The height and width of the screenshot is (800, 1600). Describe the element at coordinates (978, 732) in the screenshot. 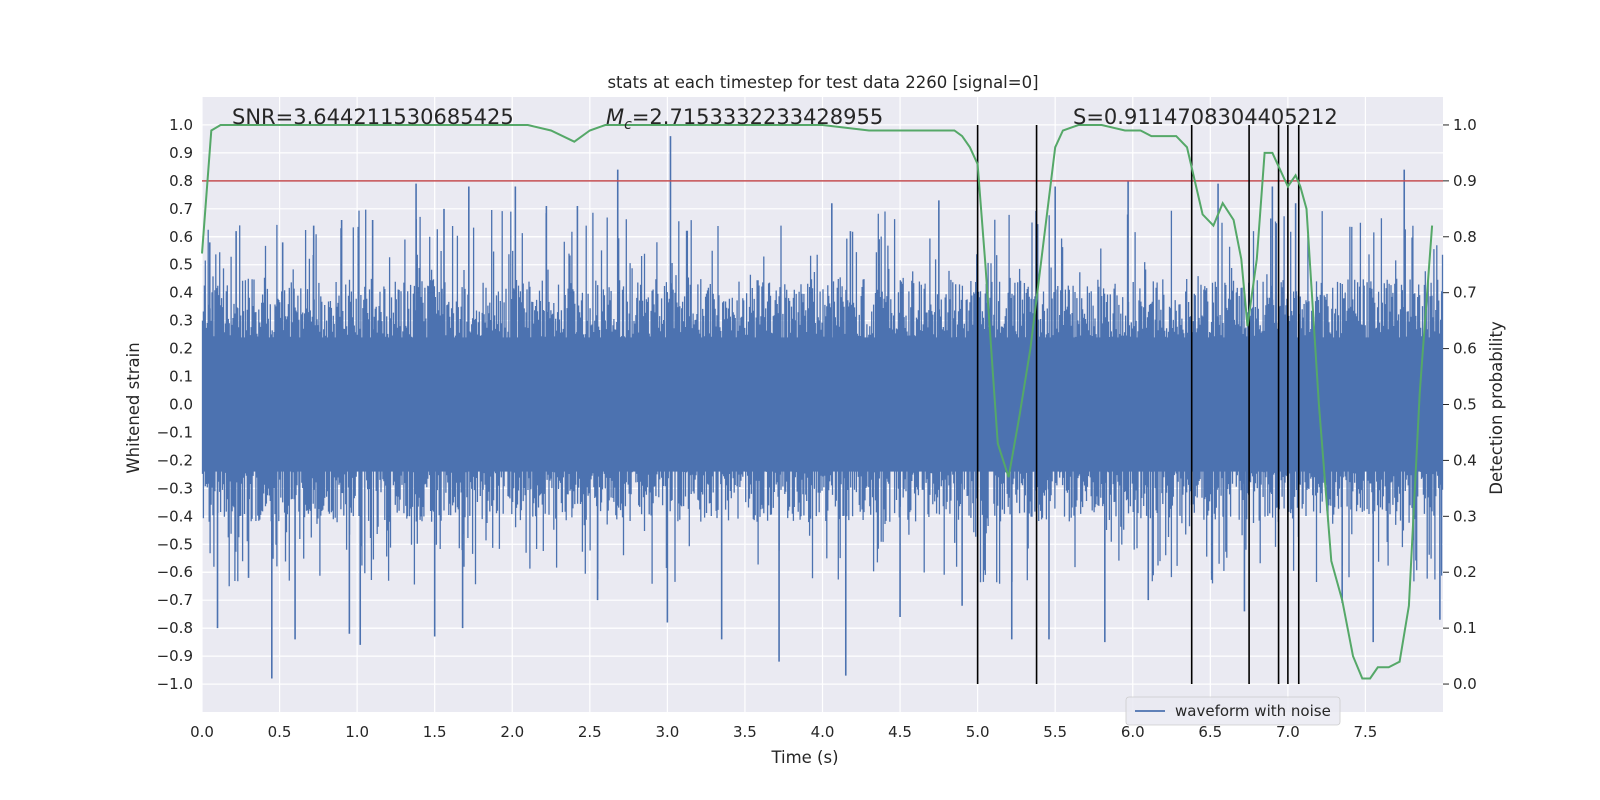

I see `x-tick-label: 5.0` at that location.